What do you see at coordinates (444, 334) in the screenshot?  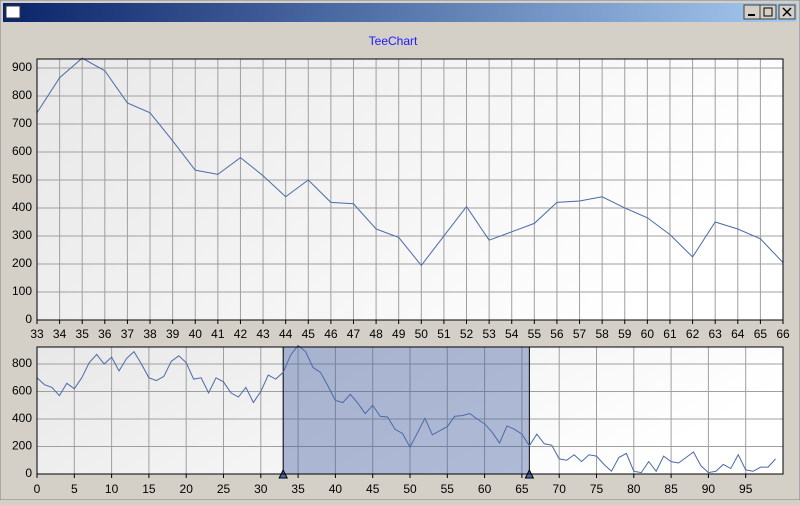 I see `x-tick-label: 51` at bounding box center [444, 334].